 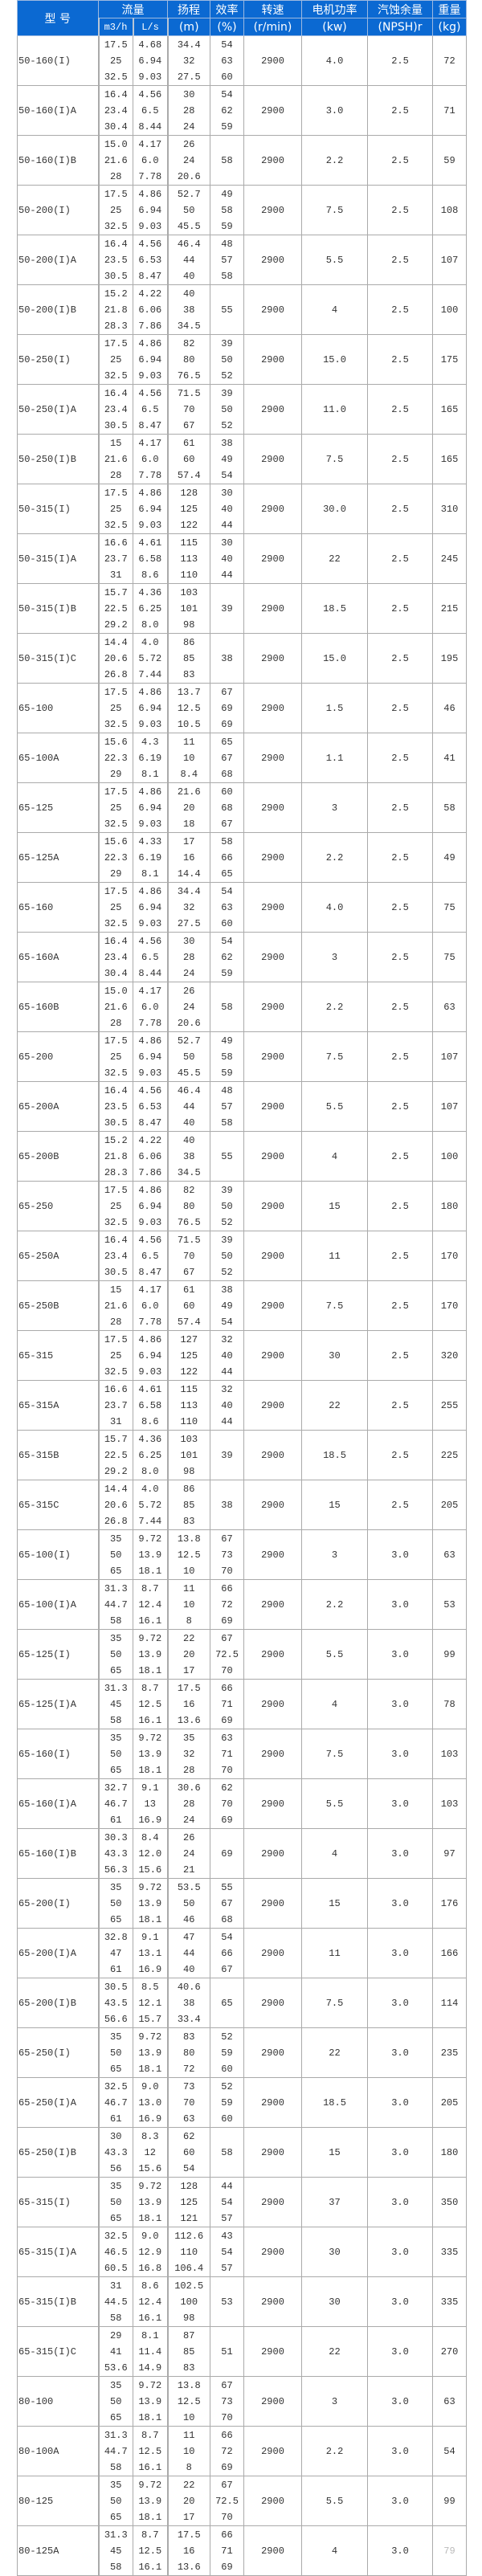 I want to click on efficiency-cell: 58, so click(x=227, y=2152).